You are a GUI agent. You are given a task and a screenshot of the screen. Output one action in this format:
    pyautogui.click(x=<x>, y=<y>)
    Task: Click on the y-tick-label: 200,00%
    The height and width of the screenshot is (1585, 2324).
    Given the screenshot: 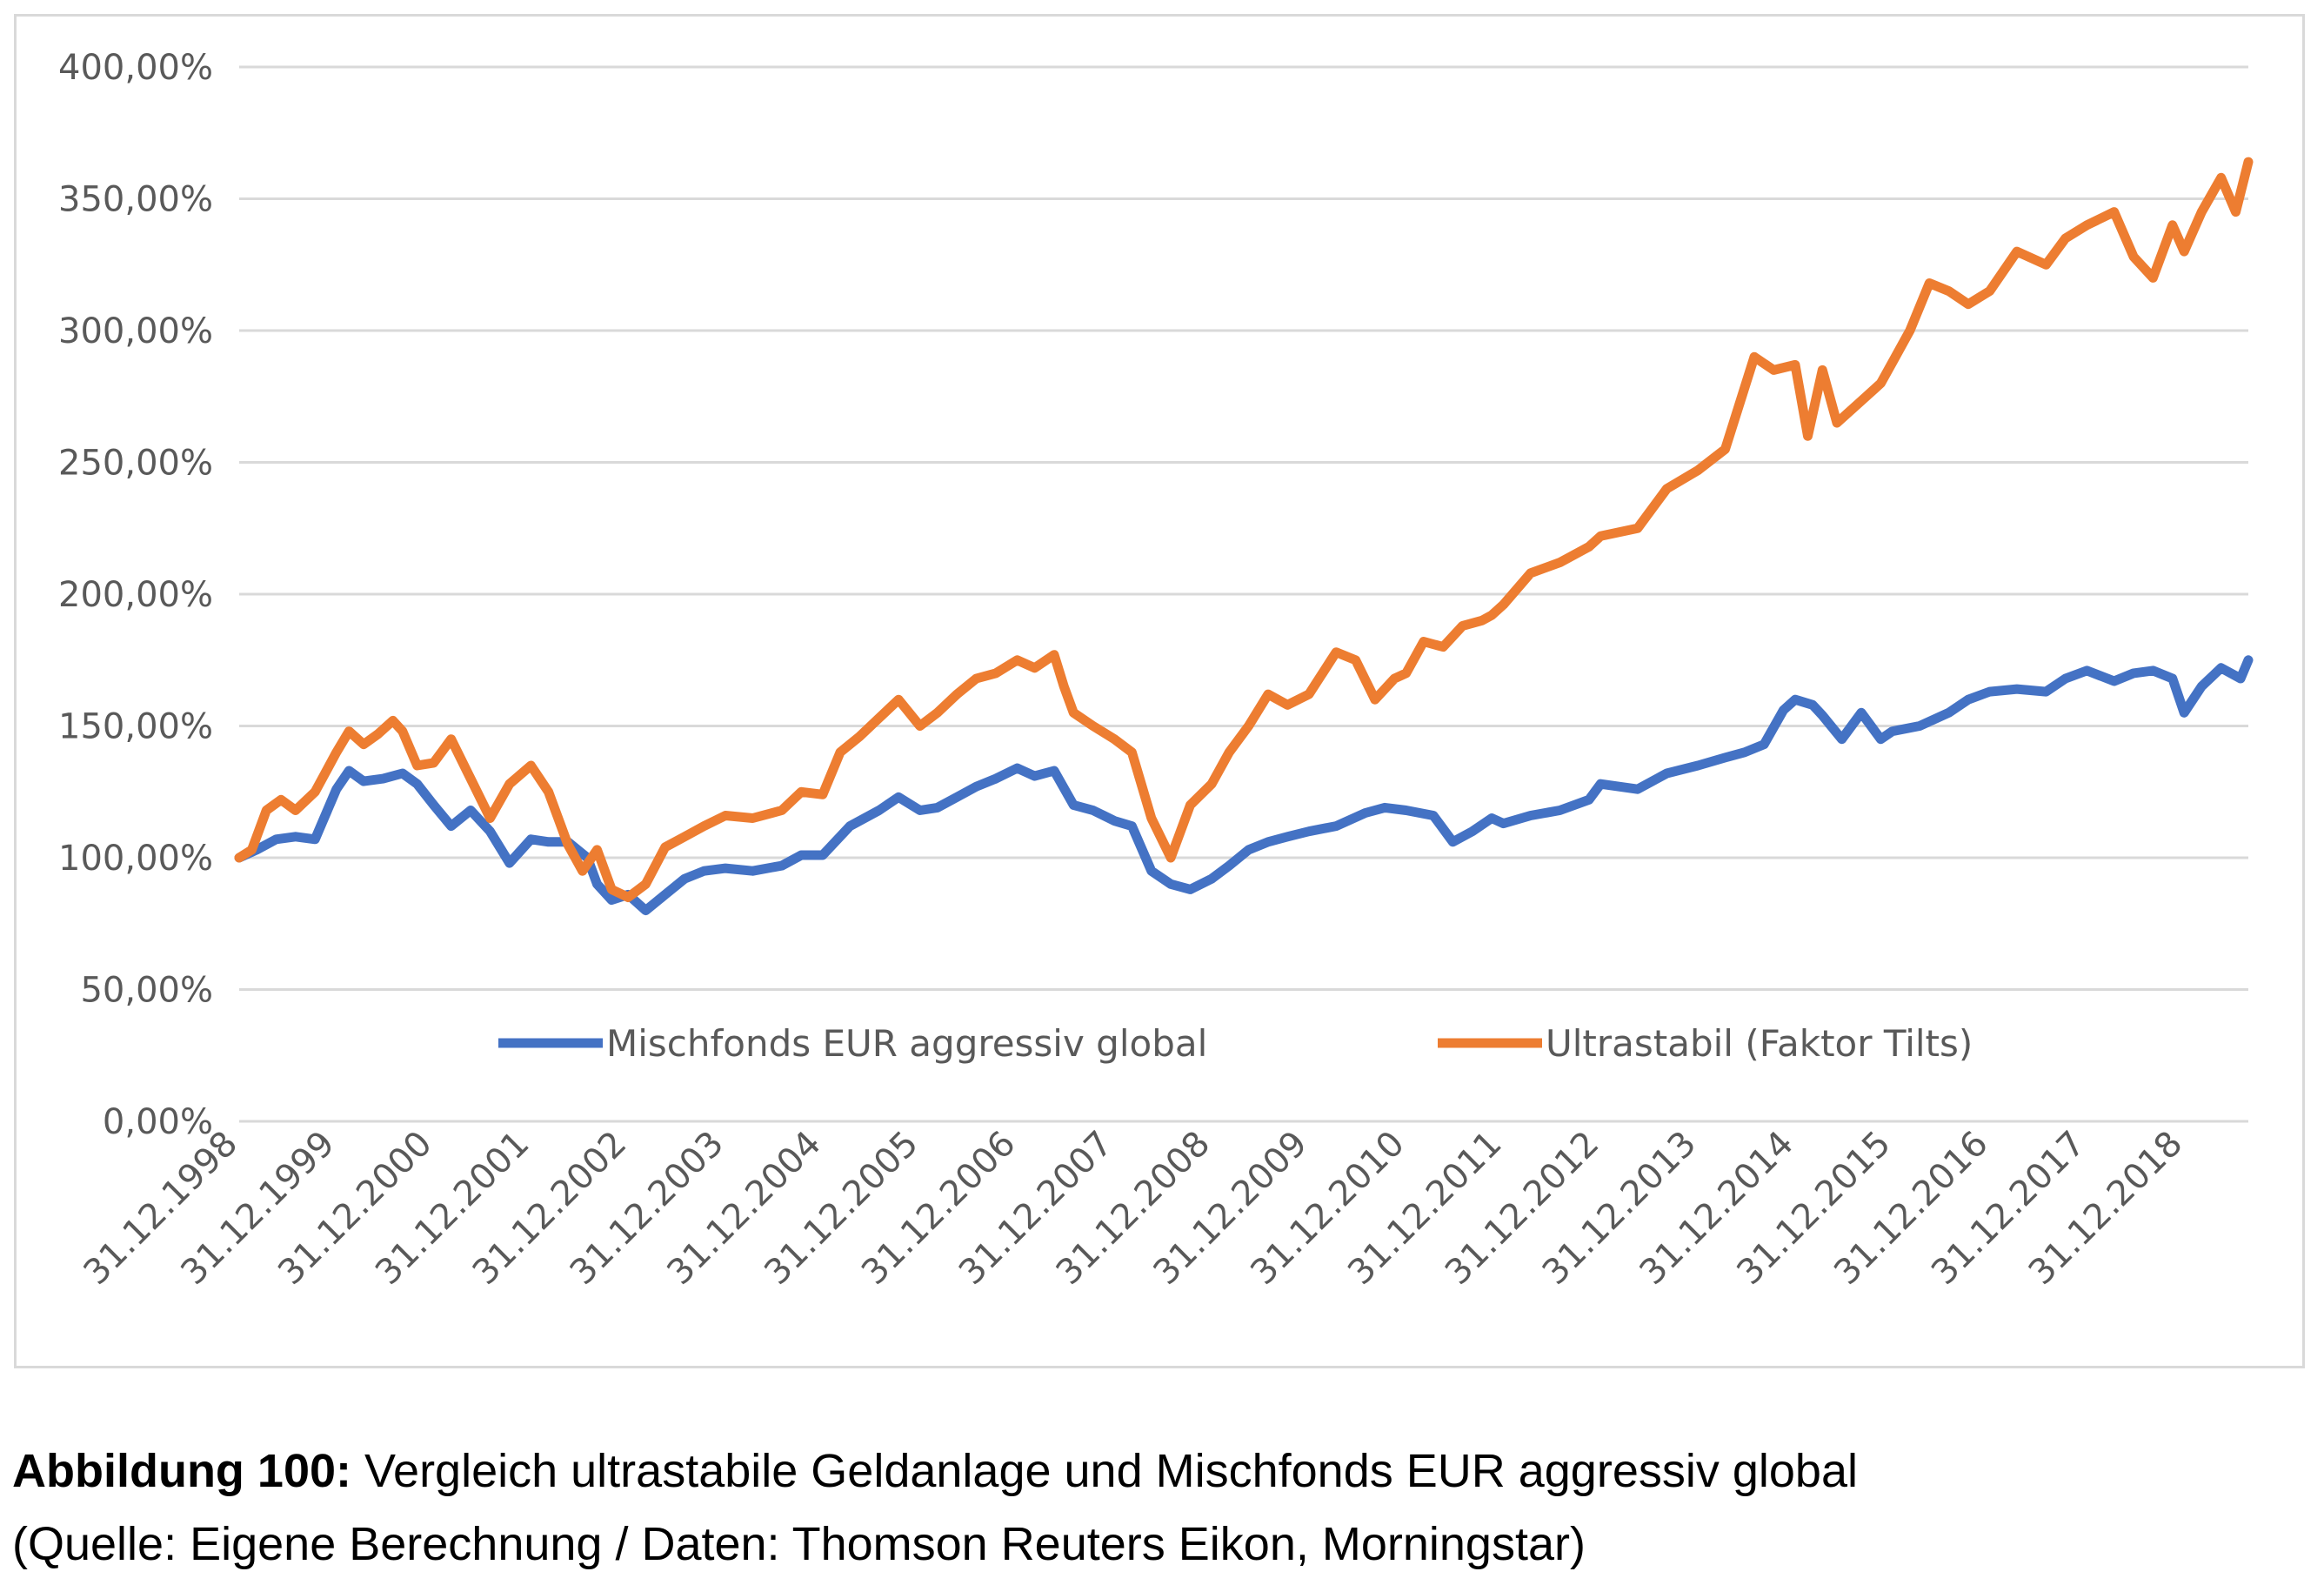 What is the action you would take?
    pyautogui.click(x=135, y=595)
    